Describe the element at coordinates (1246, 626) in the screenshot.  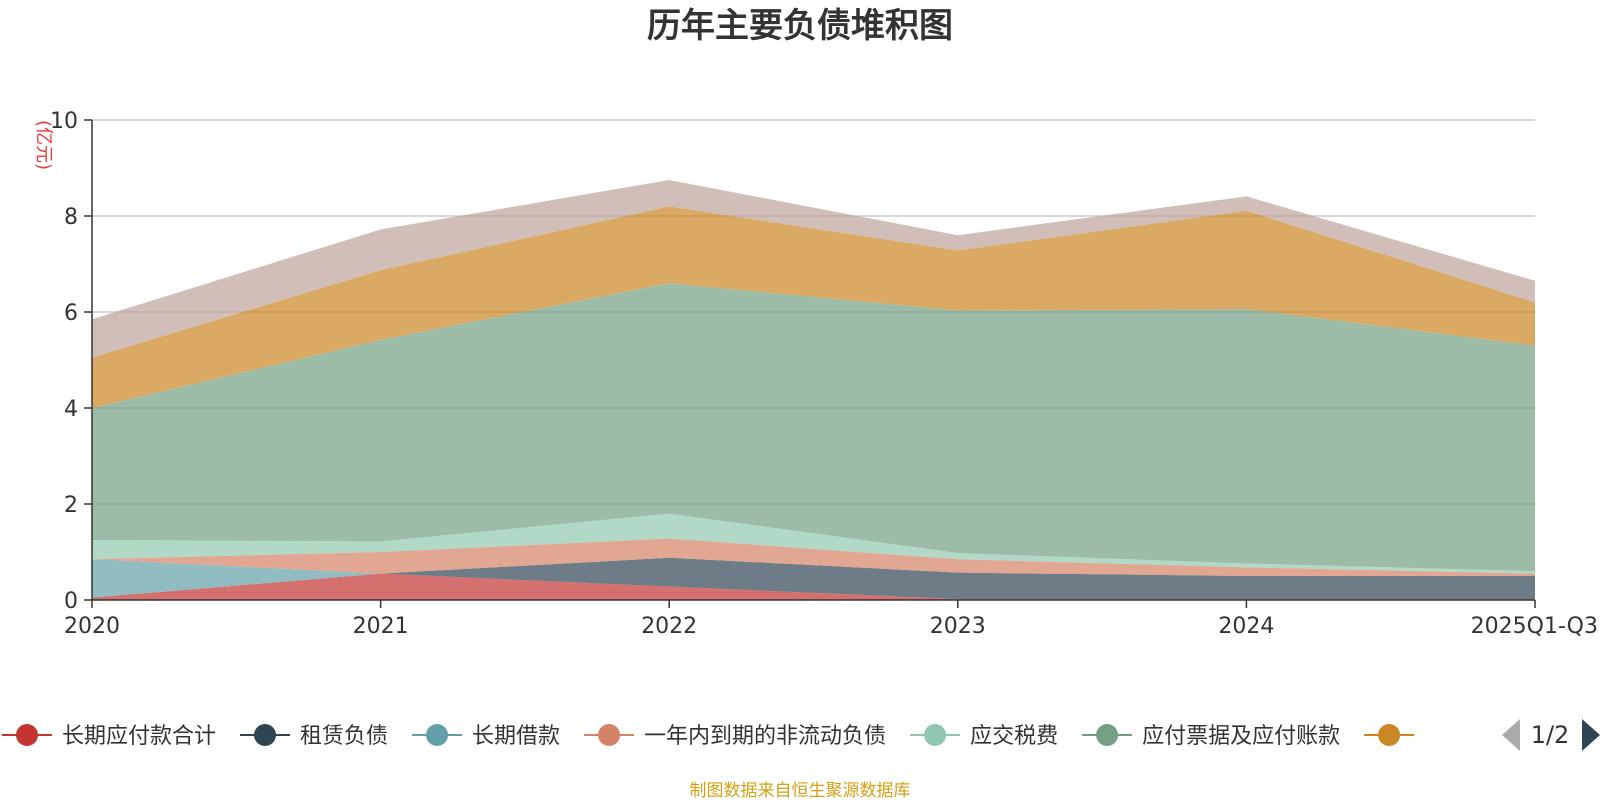
I see `x-tick-label: 2024` at that location.